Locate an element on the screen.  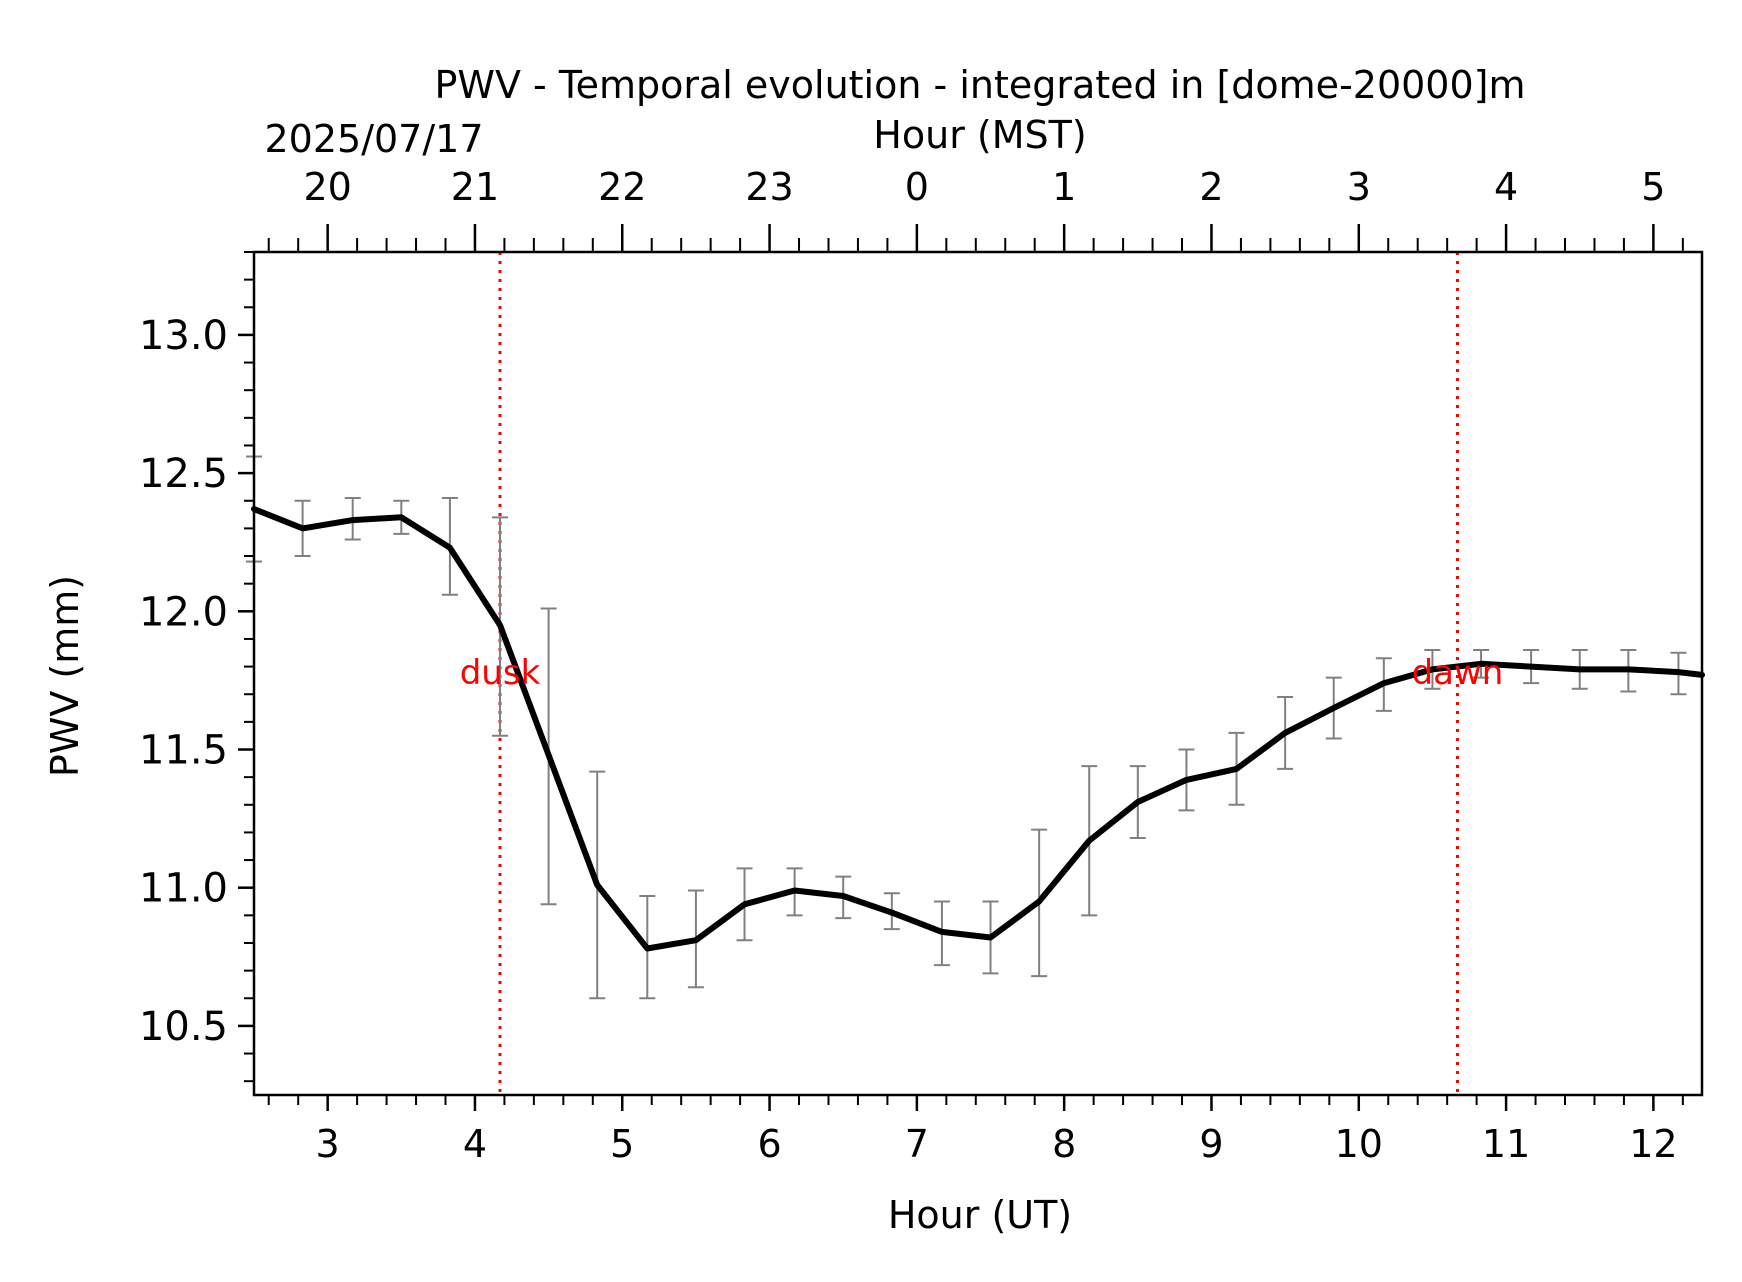
x-tick-label: 8 is located at coordinates (1064, 1144).